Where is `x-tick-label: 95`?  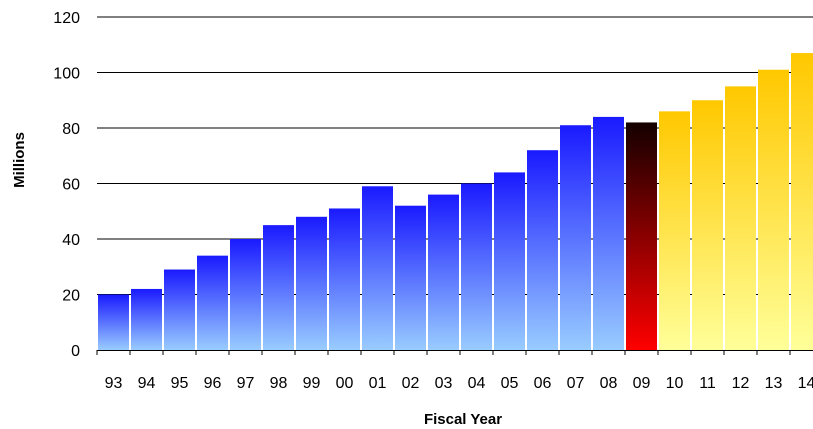
x-tick-label: 95 is located at coordinates (180, 383).